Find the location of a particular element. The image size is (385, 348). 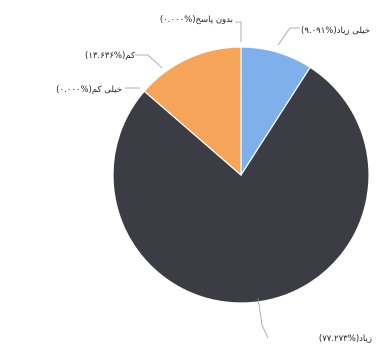

slice-label-high: زیاد(%۷۷.۲۷۳) is located at coordinates (345, 339).